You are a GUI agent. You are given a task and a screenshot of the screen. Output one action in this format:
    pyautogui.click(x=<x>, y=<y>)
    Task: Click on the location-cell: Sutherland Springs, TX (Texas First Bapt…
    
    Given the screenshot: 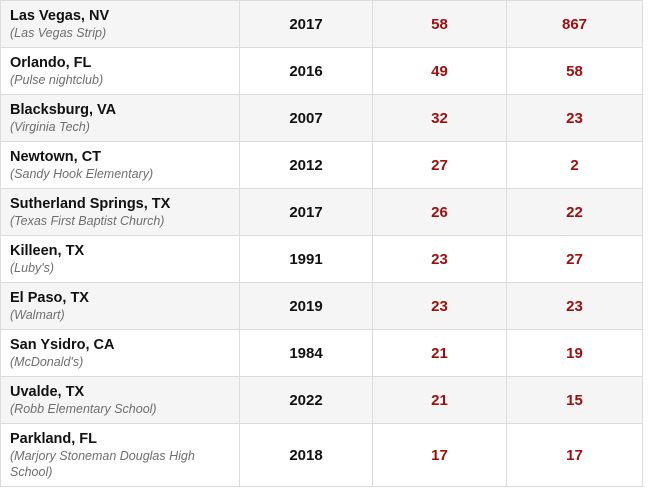 What is the action you would take?
    pyautogui.click(x=120, y=212)
    